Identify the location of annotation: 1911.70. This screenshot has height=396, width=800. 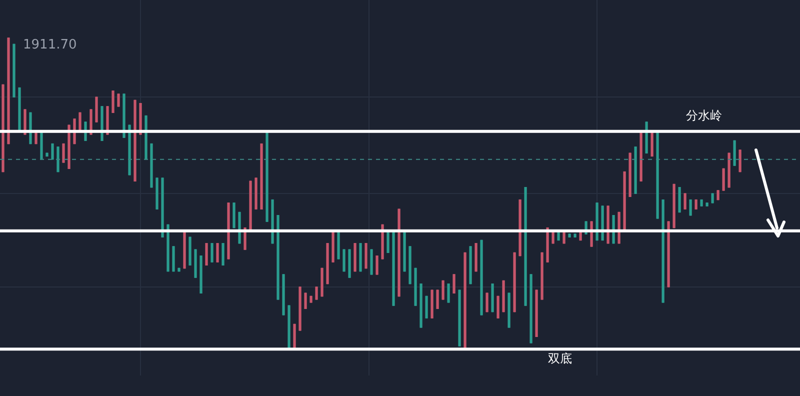
(50, 44).